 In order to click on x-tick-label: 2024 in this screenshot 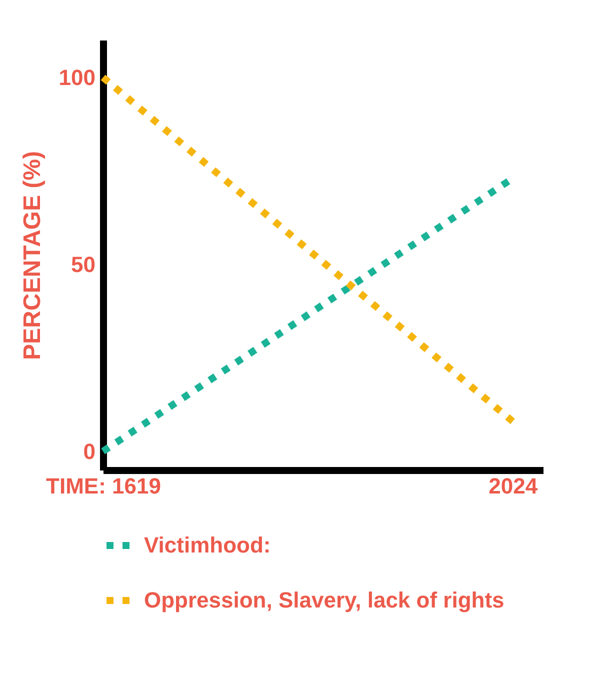, I will do `click(513, 486)`.